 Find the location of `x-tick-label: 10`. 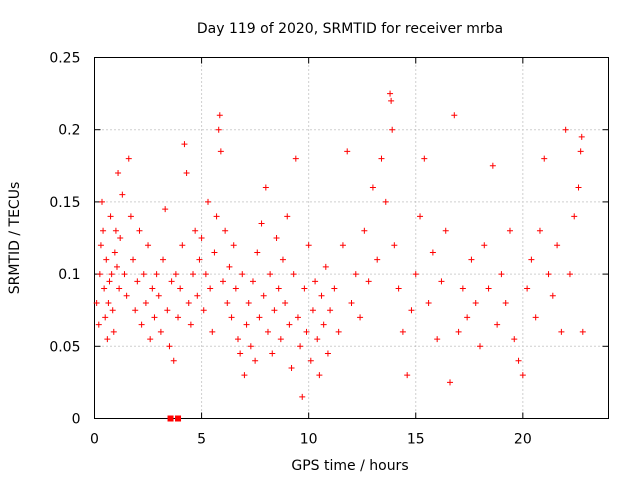

x-tick-label: 10 is located at coordinates (309, 440).